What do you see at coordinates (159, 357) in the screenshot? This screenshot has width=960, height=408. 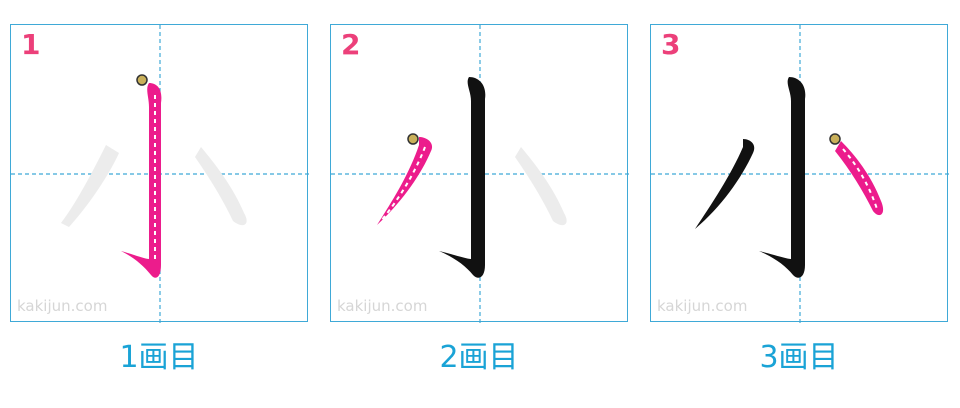 I see `stroke-caption-1: 1画目` at bounding box center [159, 357].